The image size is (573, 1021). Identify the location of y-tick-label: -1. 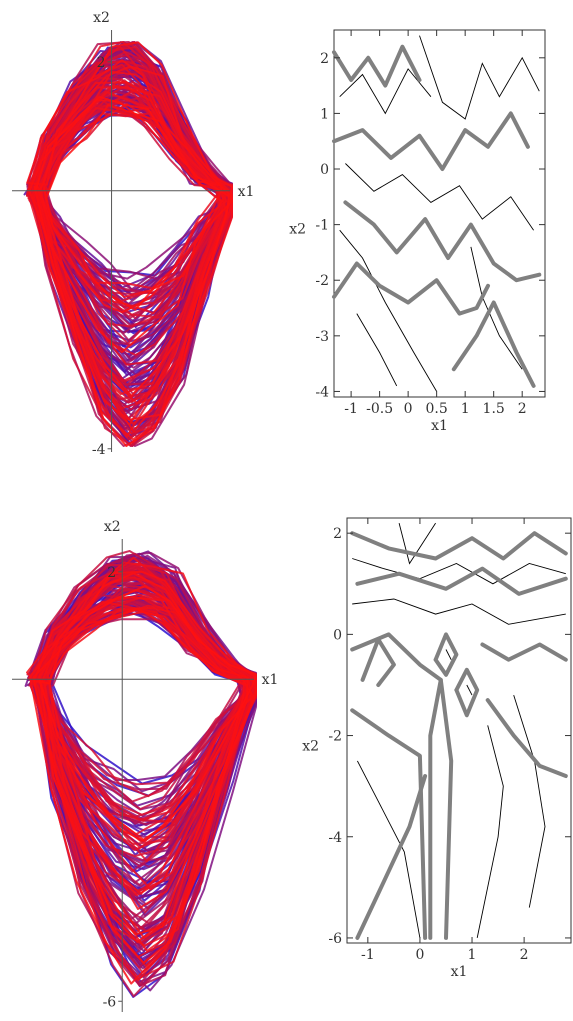
(322, 226).